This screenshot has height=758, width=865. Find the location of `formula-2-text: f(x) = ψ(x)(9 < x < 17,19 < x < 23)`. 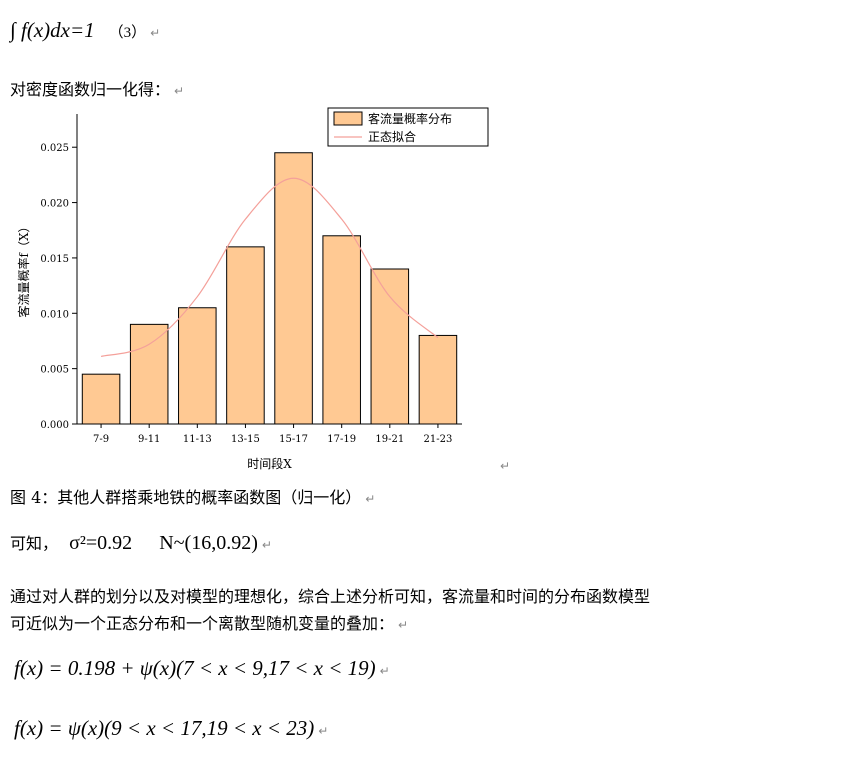

formula-2-text: f(x) = ψ(x)(9 < x < 17,19 < x < 23) is located at coordinates (164, 728).